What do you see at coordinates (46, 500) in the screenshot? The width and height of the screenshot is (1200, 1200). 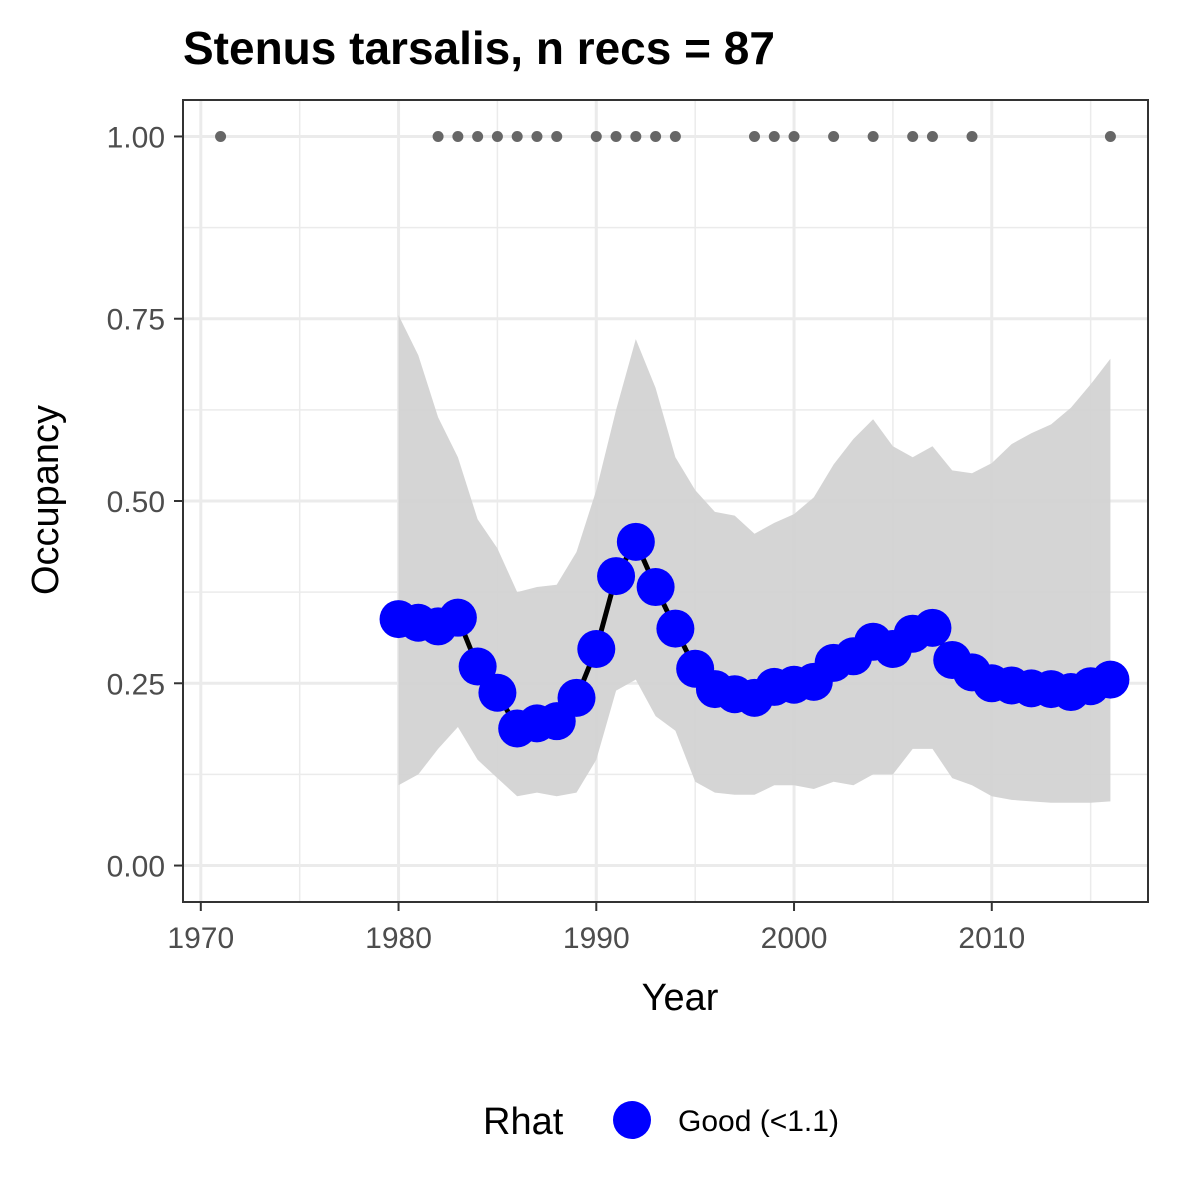 I see `y-axis-title: Occupancy` at bounding box center [46, 500].